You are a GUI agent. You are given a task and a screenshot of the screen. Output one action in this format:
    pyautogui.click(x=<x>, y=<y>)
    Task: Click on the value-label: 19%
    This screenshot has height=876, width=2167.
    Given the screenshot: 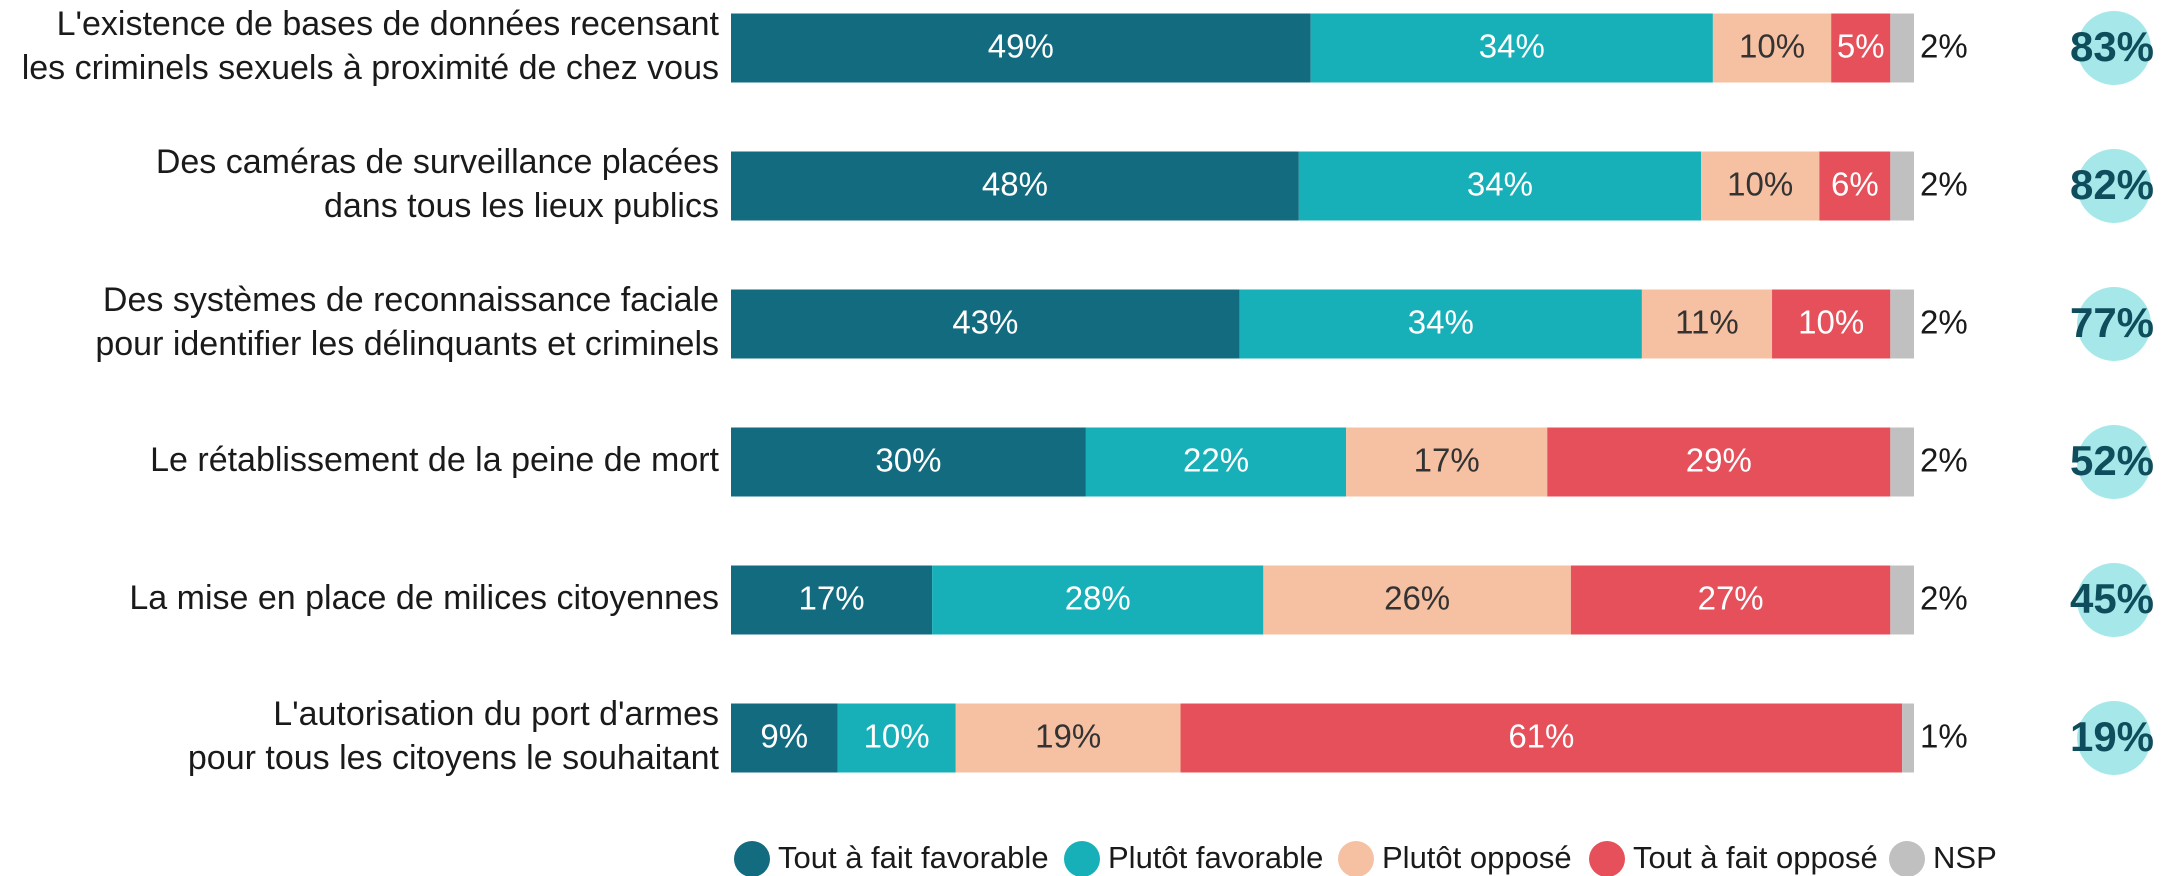 What is the action you would take?
    pyautogui.click(x=1068, y=736)
    